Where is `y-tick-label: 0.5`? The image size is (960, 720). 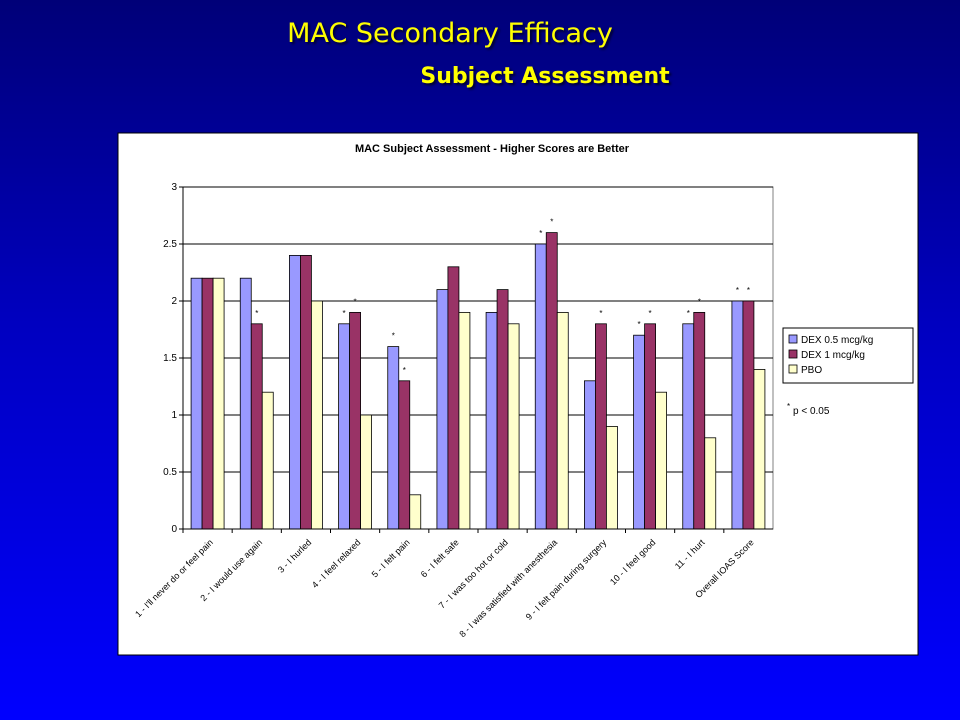 y-tick-label: 0.5 is located at coordinates (170, 472).